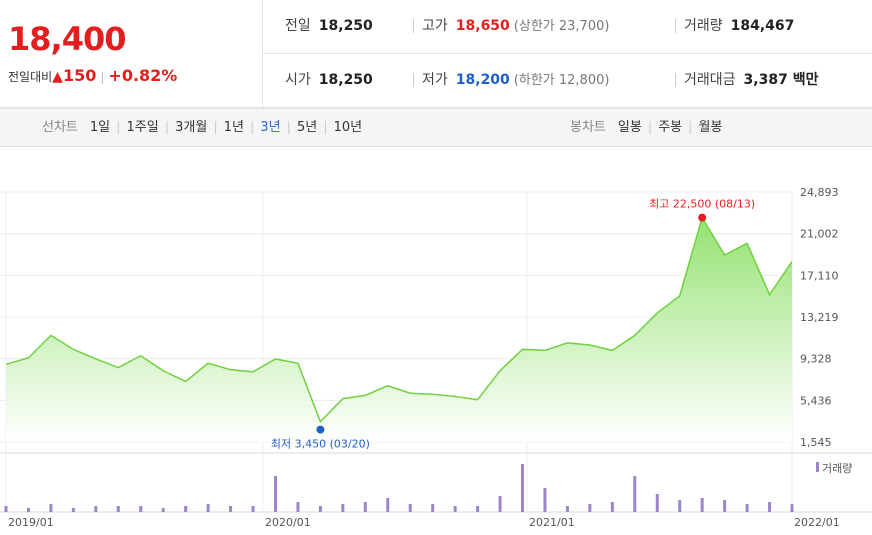 This screenshot has height=535, width=872. Describe the element at coordinates (817, 522) in the screenshot. I see `x-tick-label: 2022/01` at that location.